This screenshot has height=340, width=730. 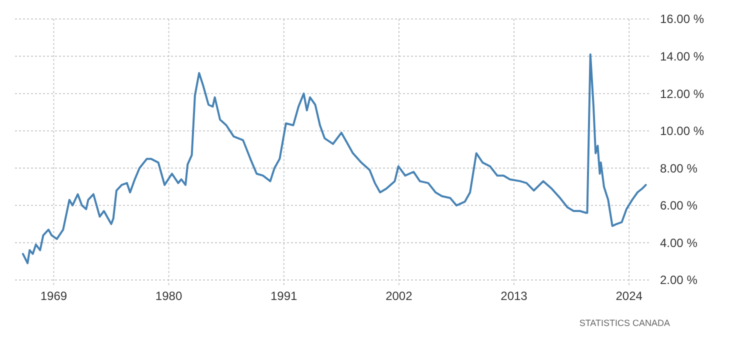 What do you see at coordinates (682, 93) in the screenshot?
I see `y-tick-label: 12.00 %` at bounding box center [682, 93].